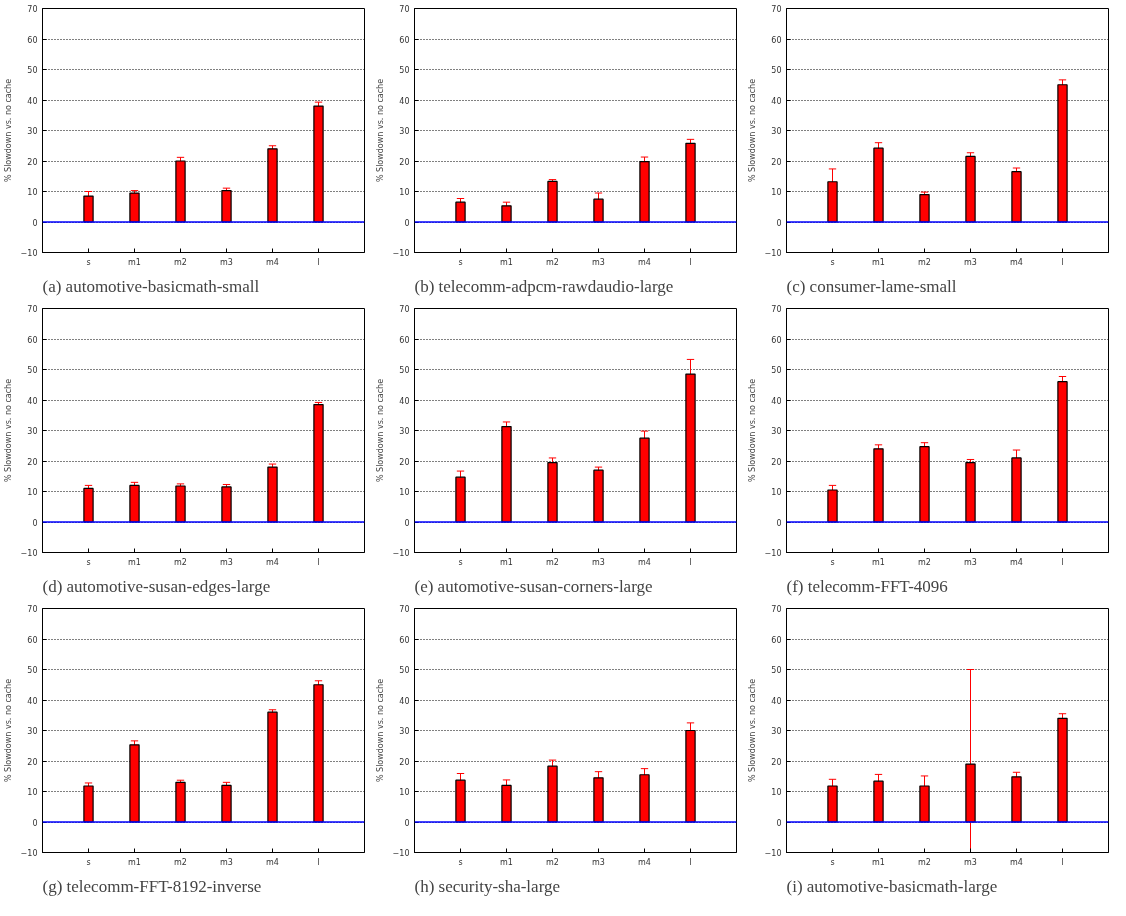 The image size is (1126, 916). I want to click on text: (d) automotive-susan-edges-large, so click(156, 586).